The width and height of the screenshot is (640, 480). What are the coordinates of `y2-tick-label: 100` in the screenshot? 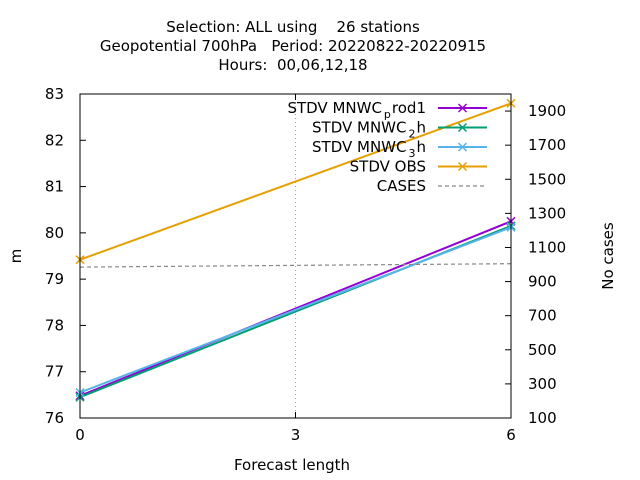 It's located at (542, 418).